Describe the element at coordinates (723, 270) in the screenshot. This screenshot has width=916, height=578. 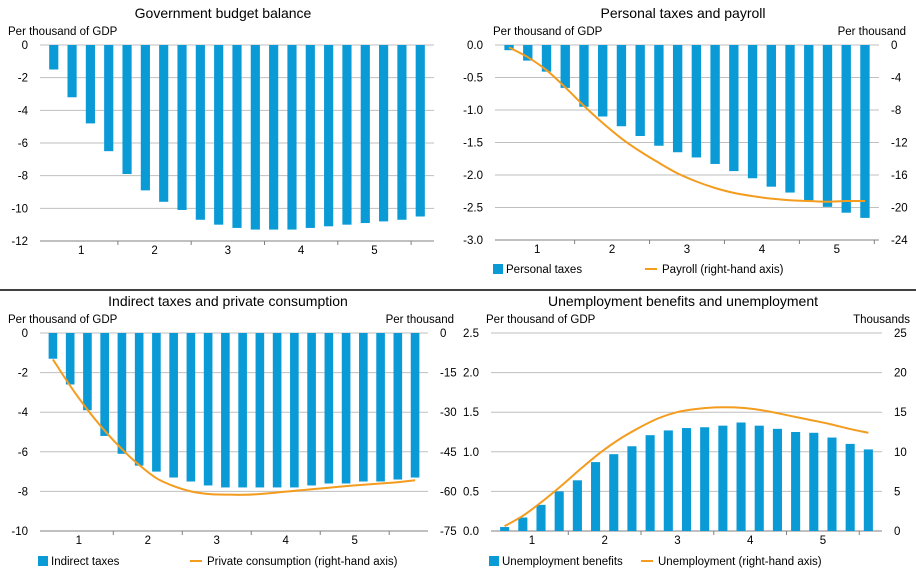
I see `legend-line-label: Payroll (right-hand axis)` at that location.